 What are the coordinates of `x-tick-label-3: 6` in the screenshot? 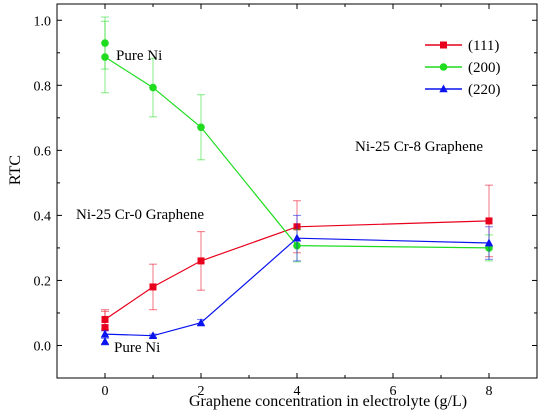 It's located at (393, 391).